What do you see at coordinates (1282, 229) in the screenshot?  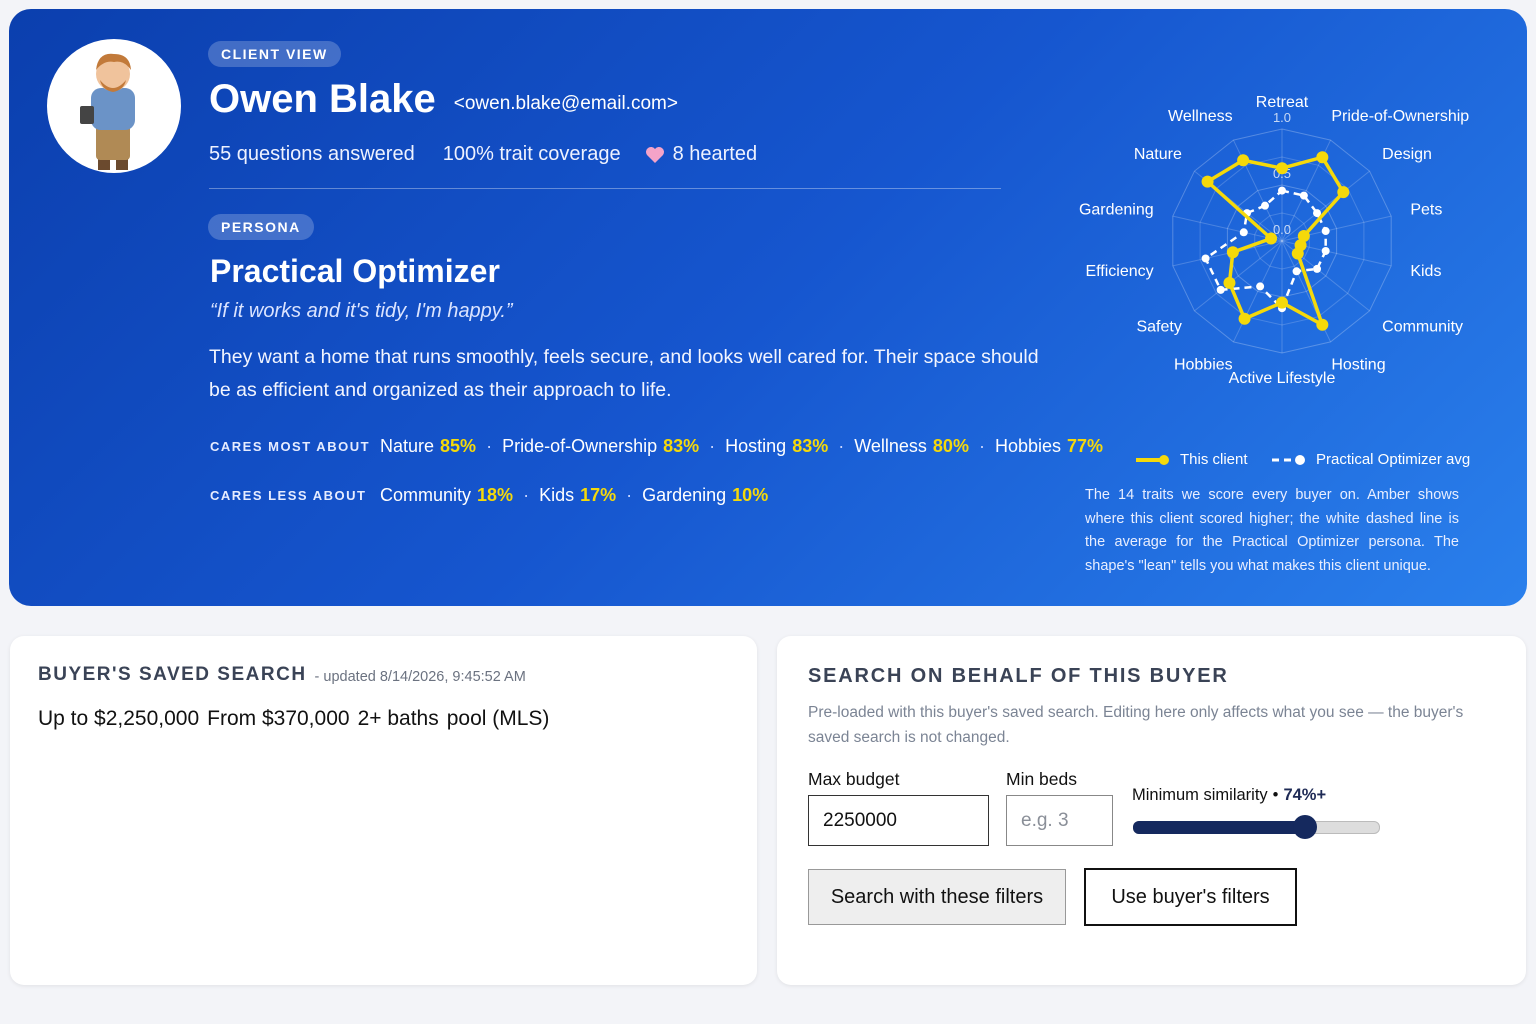 I see `r-tick-label: 0.0` at bounding box center [1282, 229].